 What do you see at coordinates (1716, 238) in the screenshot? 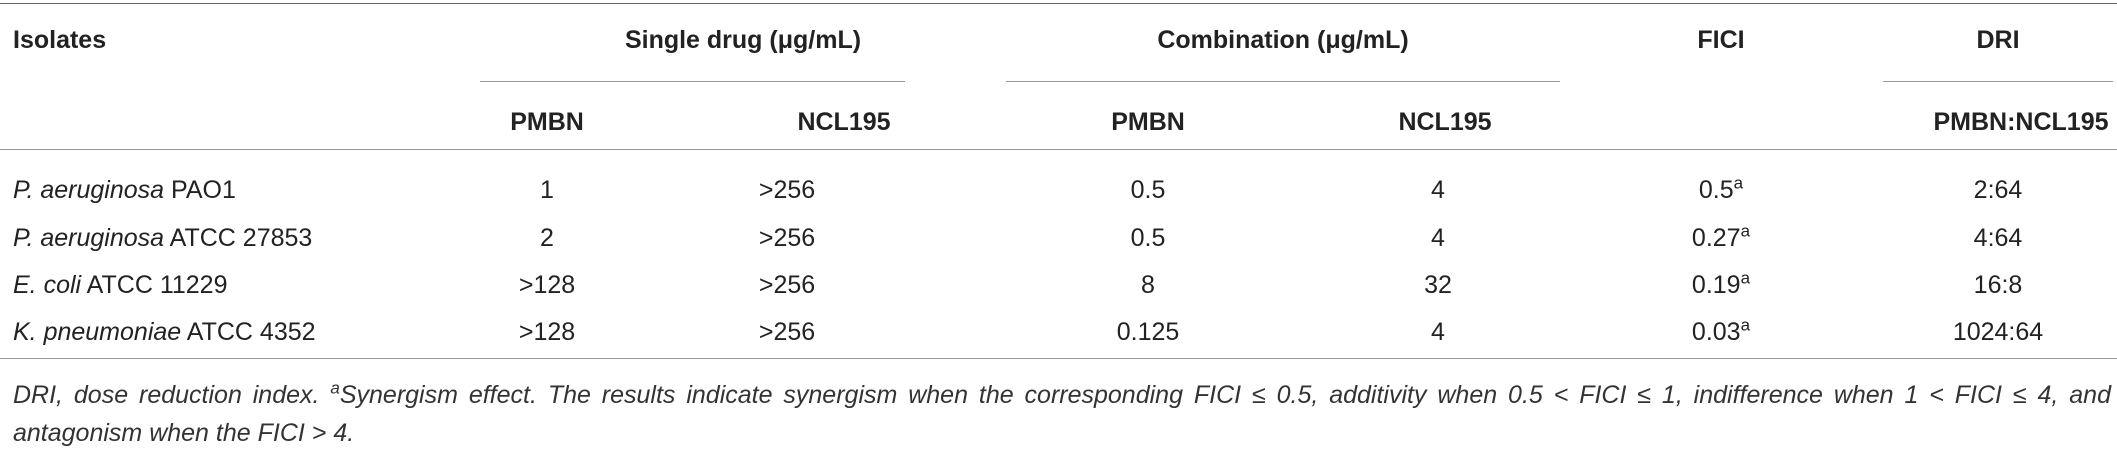
I see `cell-value: 0.27` at bounding box center [1716, 238].